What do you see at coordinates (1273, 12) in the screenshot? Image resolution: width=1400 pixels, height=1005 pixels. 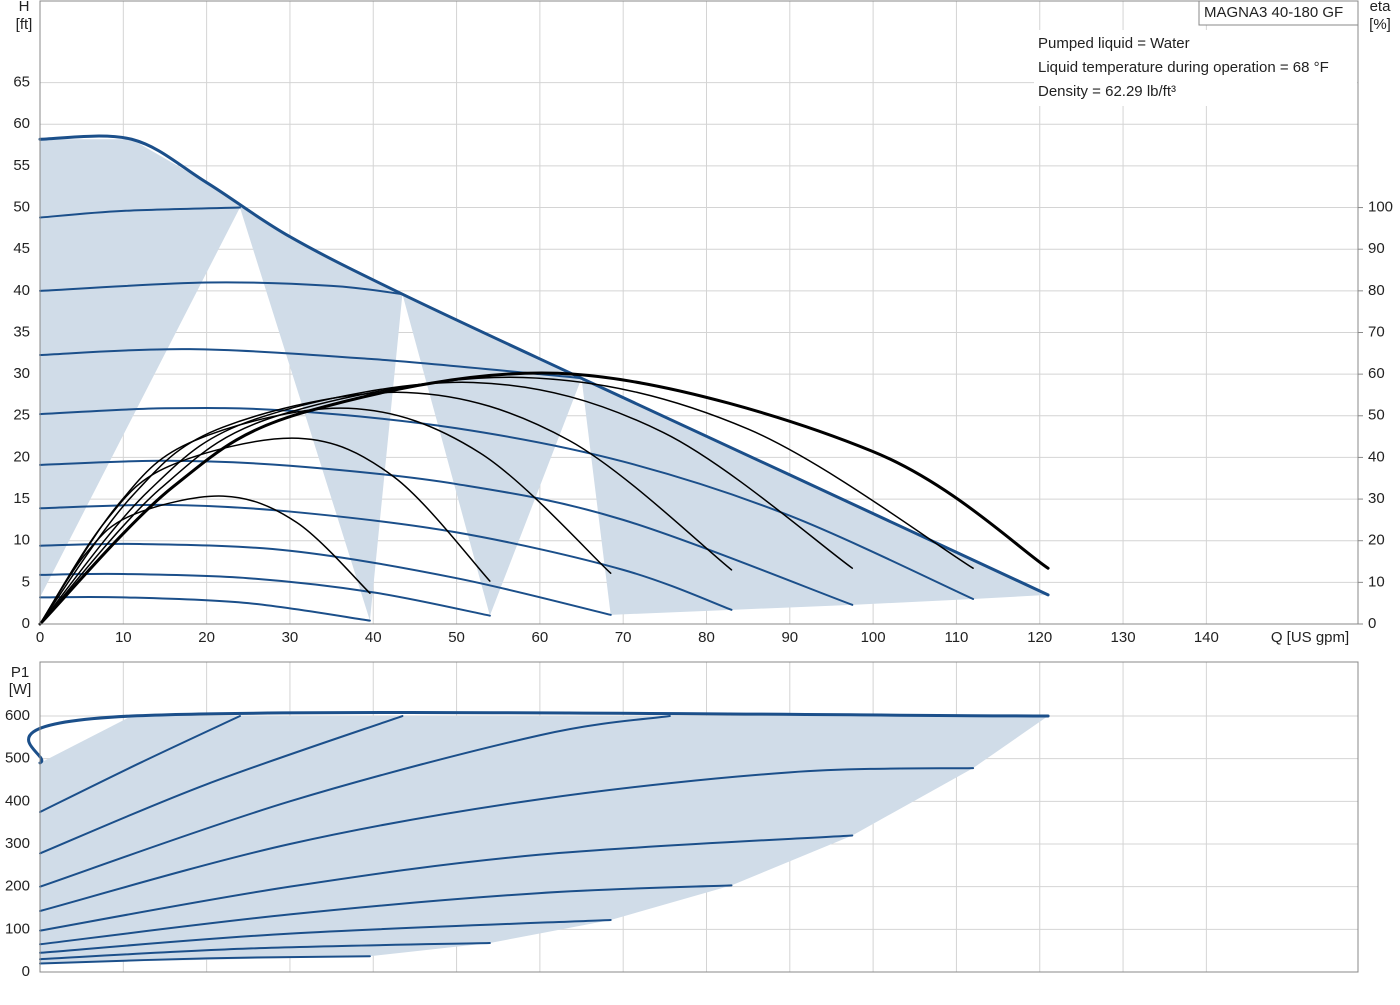 I see `title: MAGNA3 40-180 GF` at bounding box center [1273, 12].